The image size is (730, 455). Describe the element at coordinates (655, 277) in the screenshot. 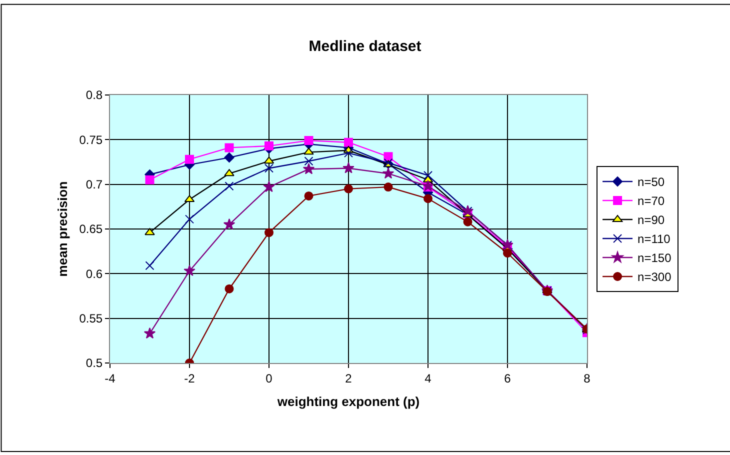

I see `legend-label: n=300` at that location.